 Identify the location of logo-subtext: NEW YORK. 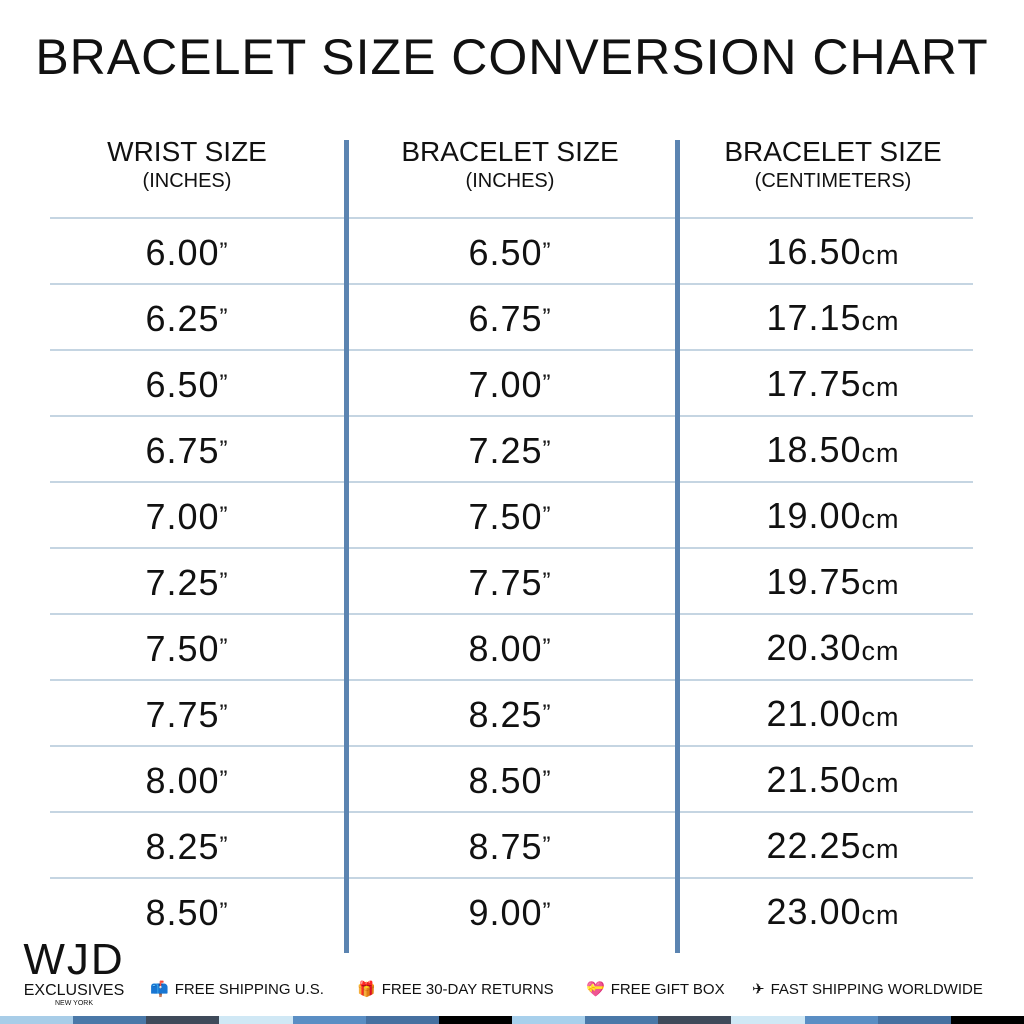
(74, 1003).